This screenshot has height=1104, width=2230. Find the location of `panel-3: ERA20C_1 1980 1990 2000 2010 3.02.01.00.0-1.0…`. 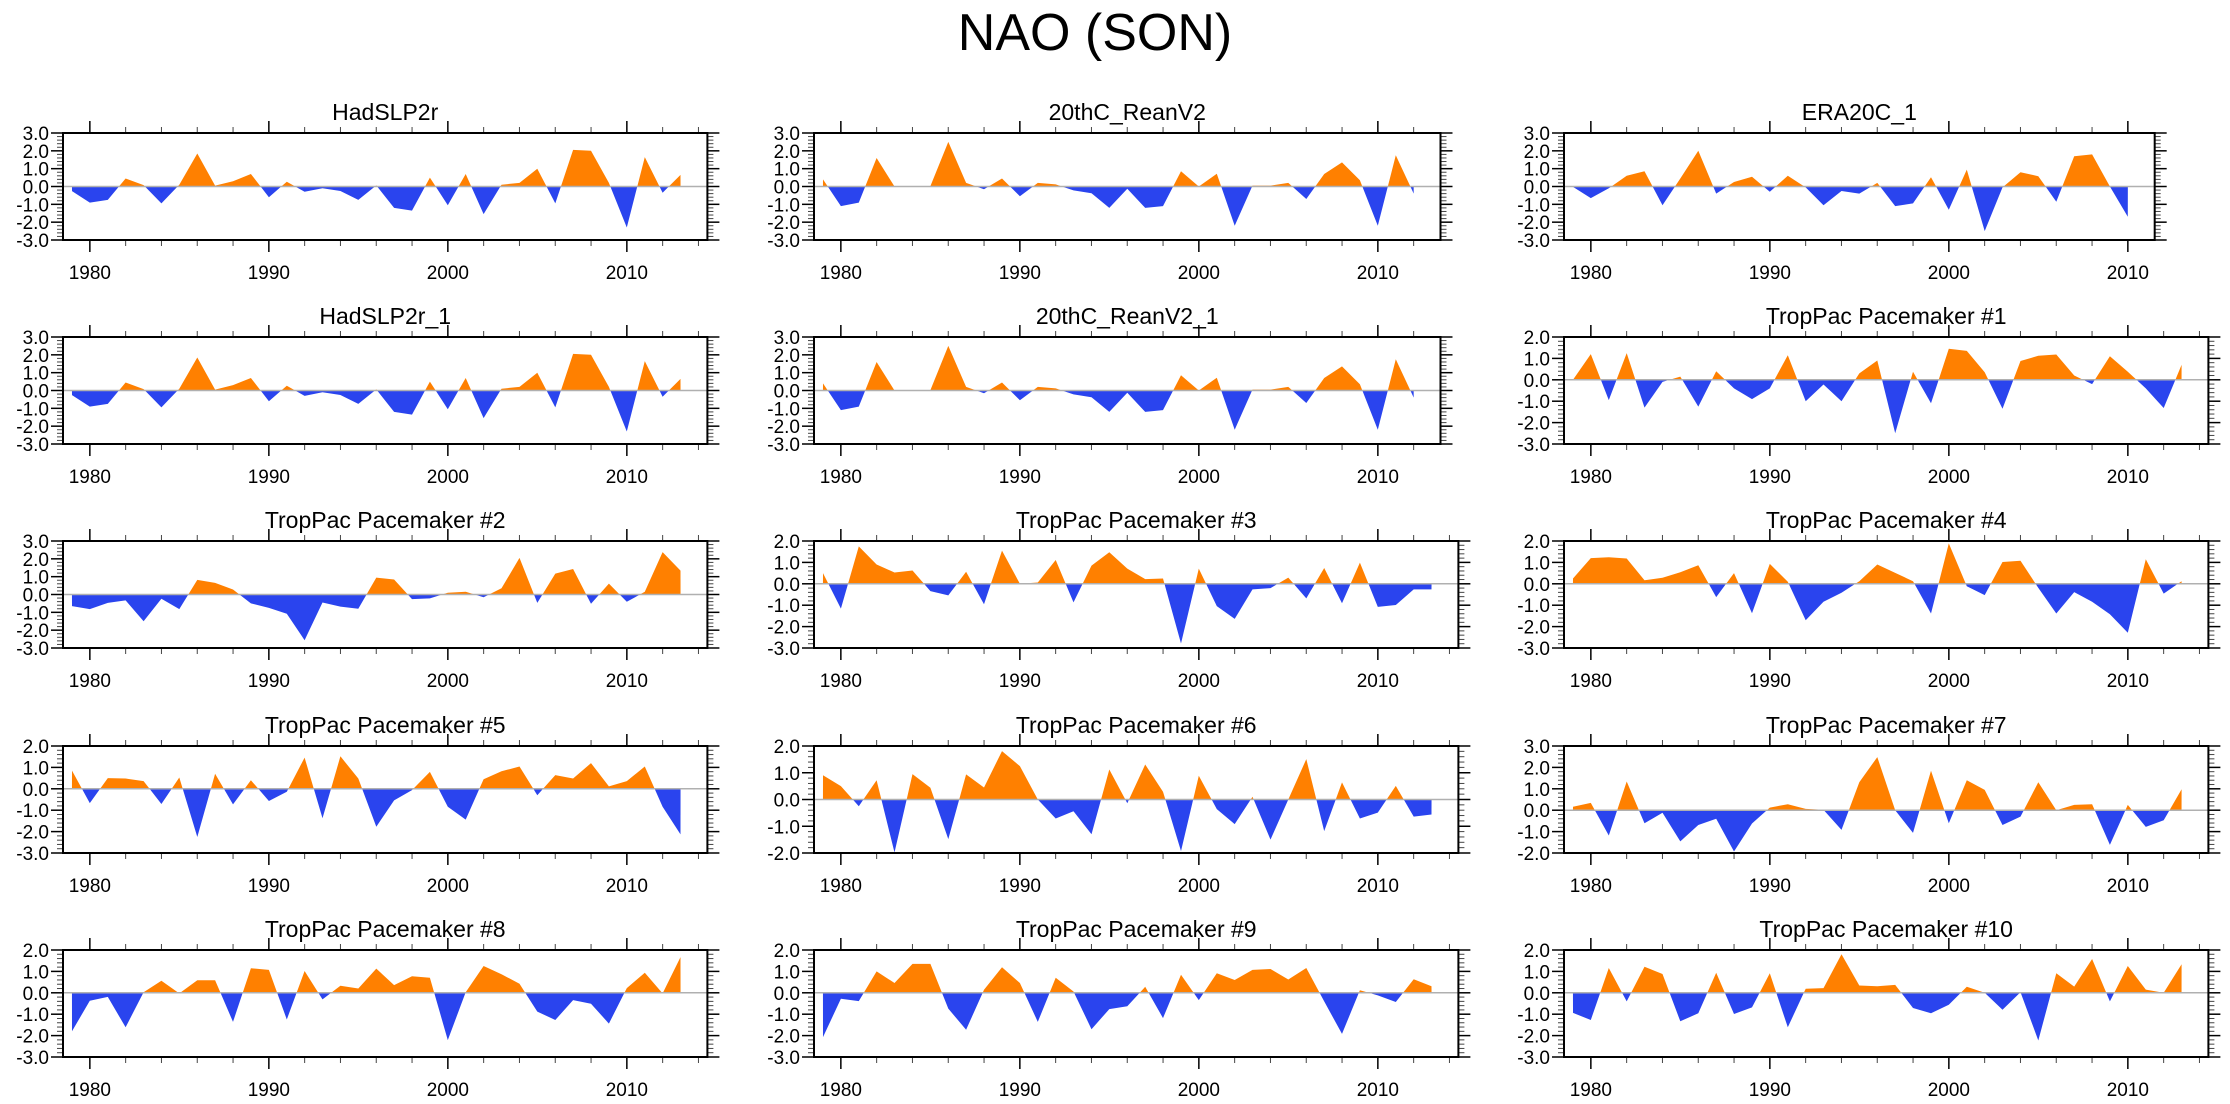

panel-3: ERA20C_1 1980 1990 2000 2010 3.02.01.00.0-1.0… is located at coordinates (1842, 191).